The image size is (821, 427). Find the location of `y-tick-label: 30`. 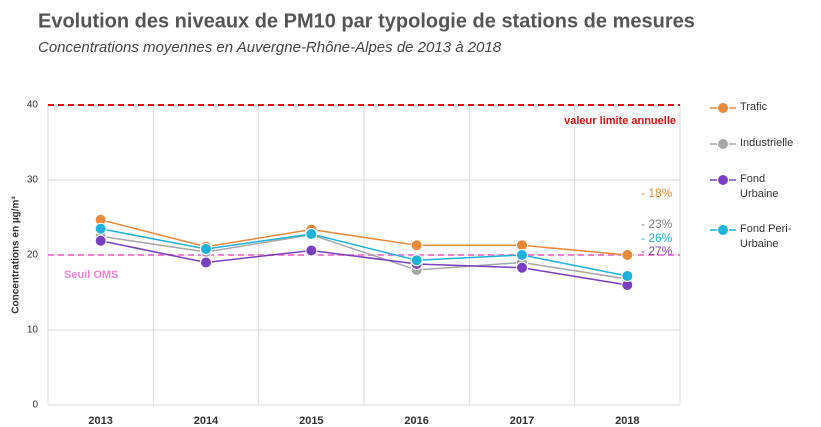

y-tick-label: 30 is located at coordinates (33, 180).